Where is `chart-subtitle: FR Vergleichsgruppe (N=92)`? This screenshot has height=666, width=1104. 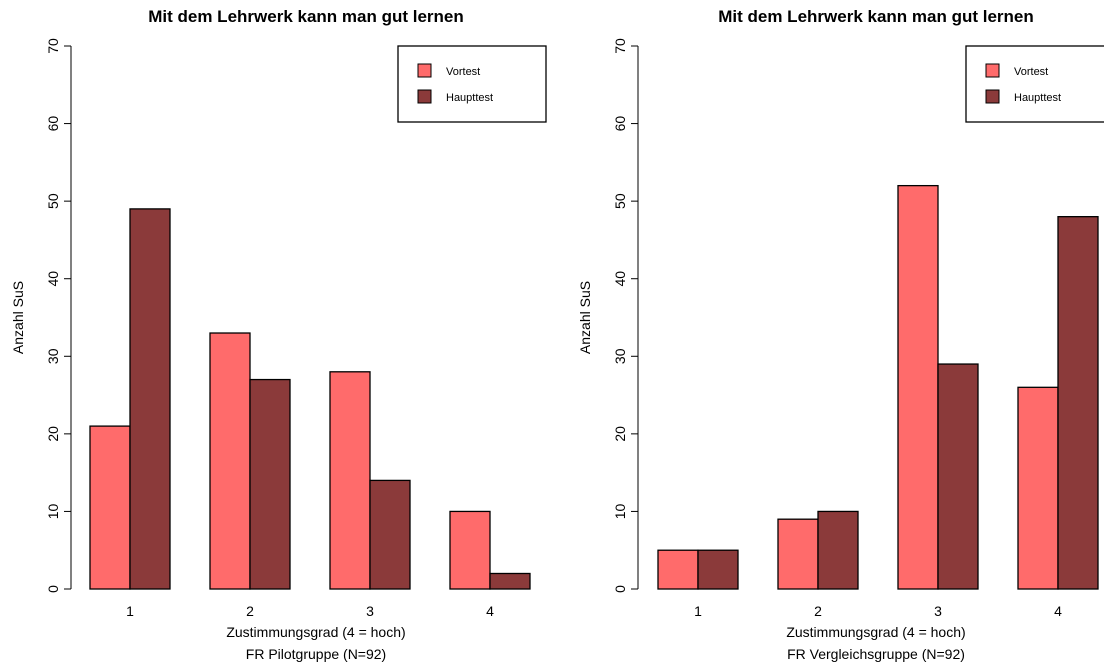 chart-subtitle: FR Vergleichsgruppe (N=92) is located at coordinates (876, 654).